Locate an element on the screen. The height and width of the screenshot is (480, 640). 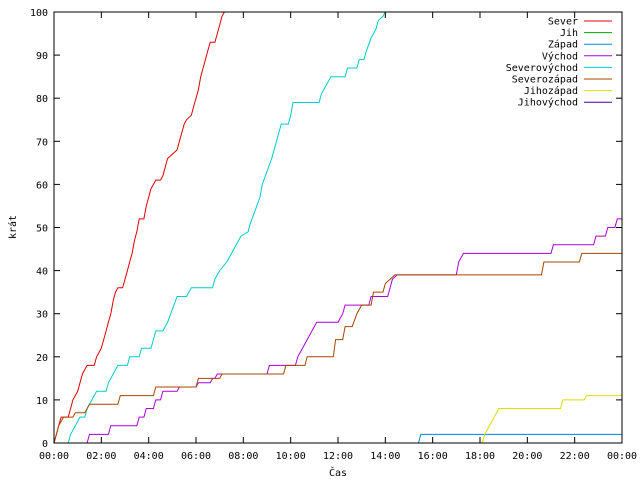
y-tick-label-6: 60 is located at coordinates (42, 185).